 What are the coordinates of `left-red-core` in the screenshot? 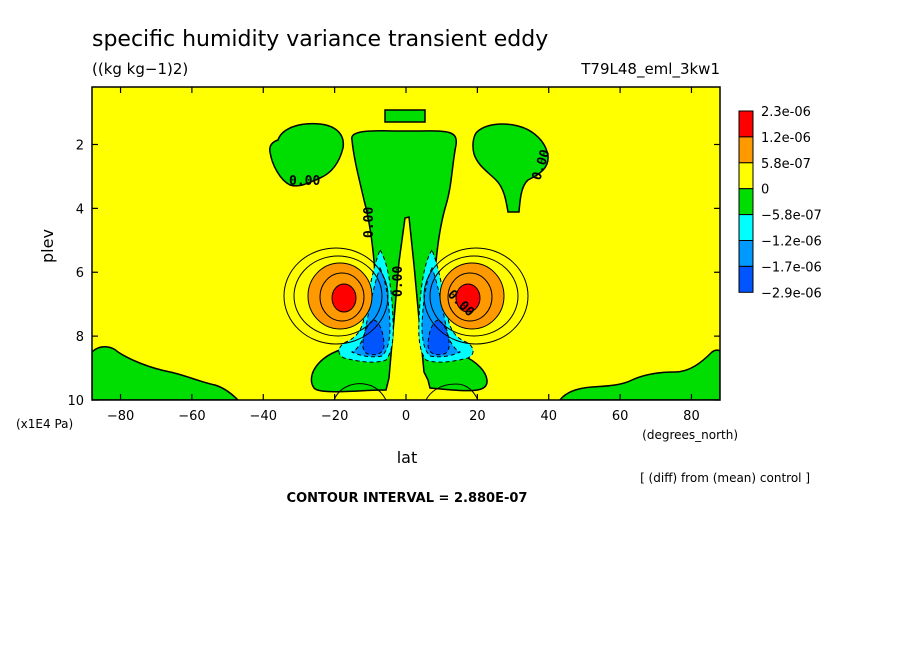 It's located at (344, 298).